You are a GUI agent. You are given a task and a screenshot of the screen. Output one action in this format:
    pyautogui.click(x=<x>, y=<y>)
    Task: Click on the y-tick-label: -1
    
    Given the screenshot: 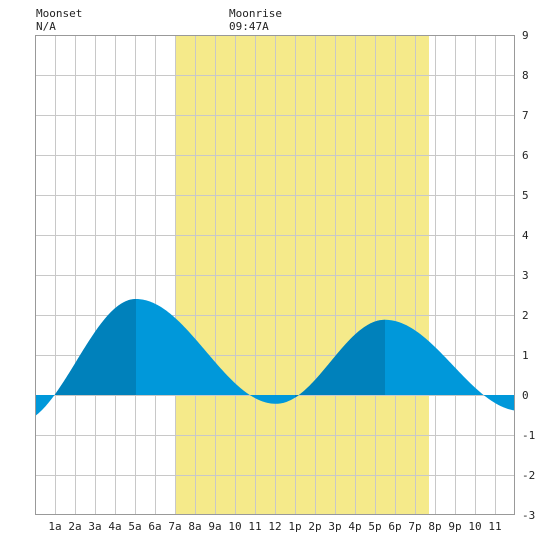 What is the action you would take?
    pyautogui.click(x=528, y=435)
    